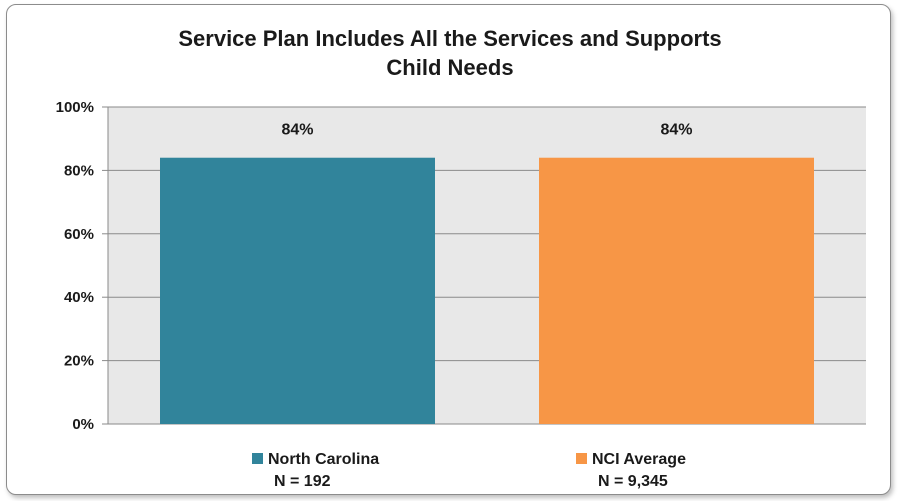 Image resolution: width=900 pixels, height=501 pixels. What do you see at coordinates (639, 459) in the screenshot?
I see `legend-label-2: NCI Average` at bounding box center [639, 459].